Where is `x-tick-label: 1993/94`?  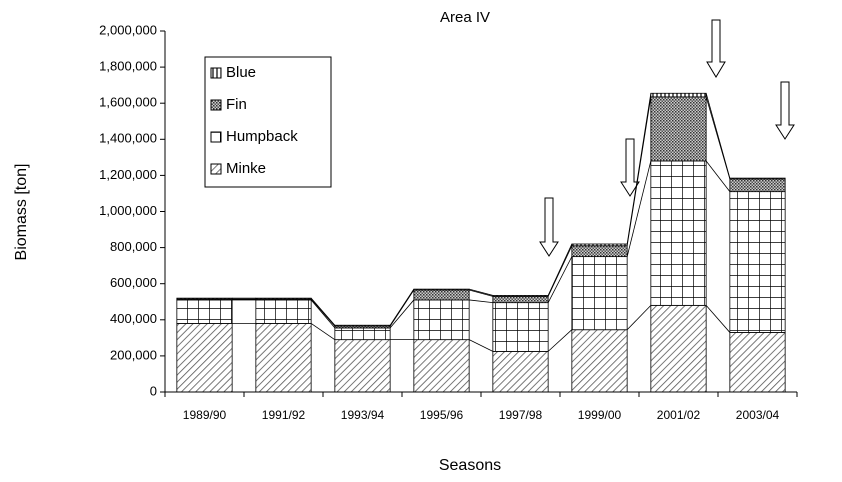 x-tick-label: 1993/94 is located at coordinates (363, 415).